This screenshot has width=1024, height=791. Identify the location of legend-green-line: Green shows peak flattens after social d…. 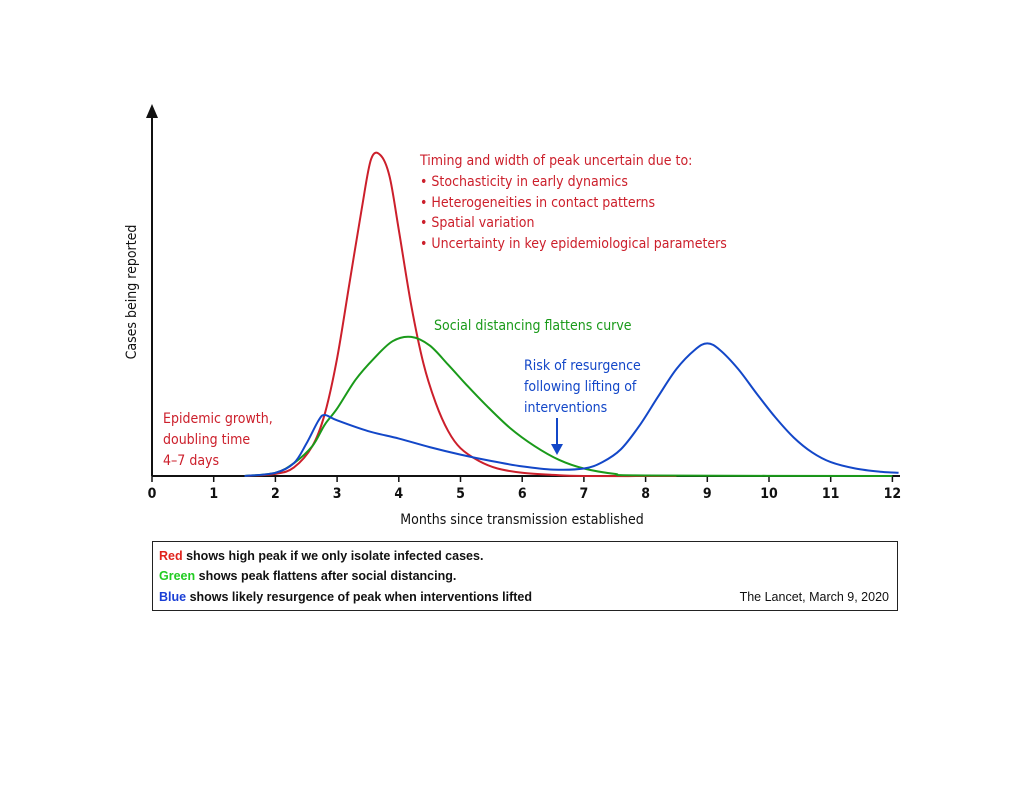
(307, 576).